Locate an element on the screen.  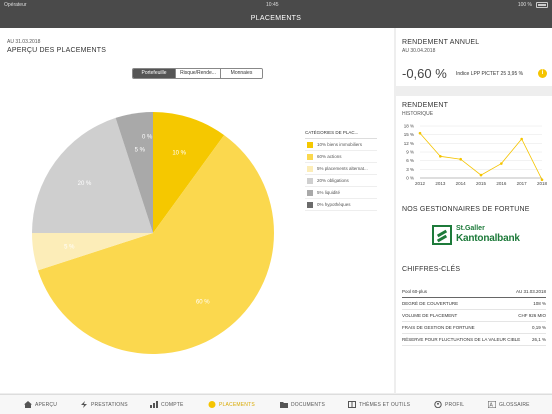
as-of-date: AU 31.03.2018 is located at coordinates (24, 42).